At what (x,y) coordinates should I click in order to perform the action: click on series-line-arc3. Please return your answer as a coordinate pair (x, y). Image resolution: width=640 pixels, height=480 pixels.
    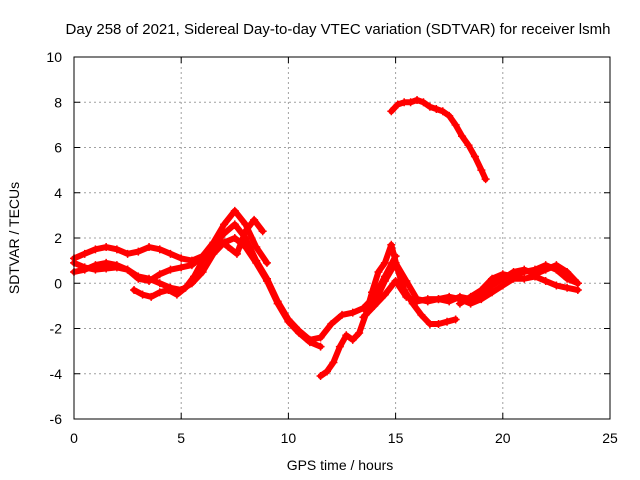
    Looking at the image, I should click on (197, 292).